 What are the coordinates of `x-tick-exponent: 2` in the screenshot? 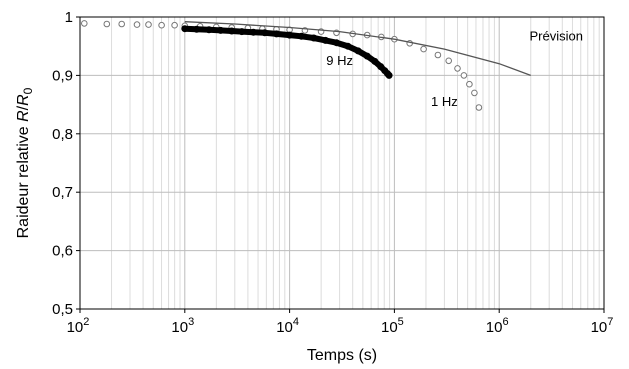 It's located at (86, 322).